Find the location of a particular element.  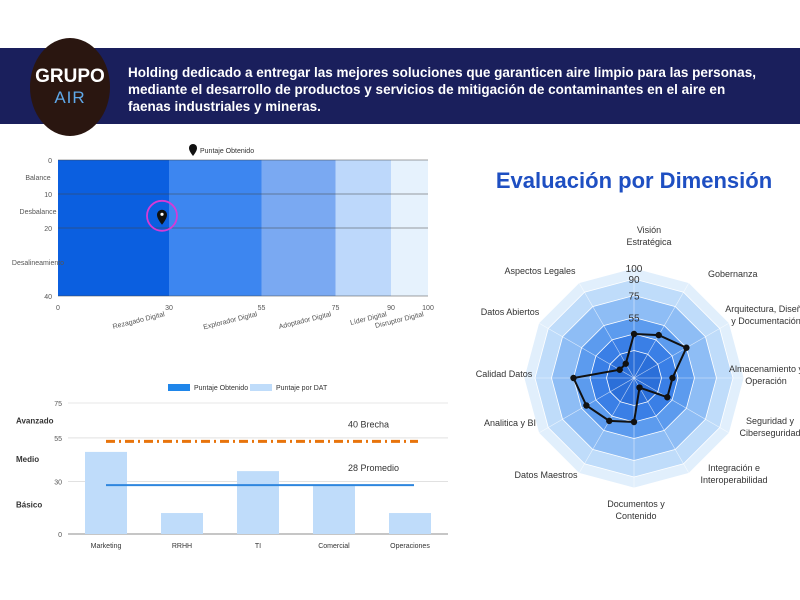

radar-axis-label-9: Calidad Datos is located at coordinates (504, 374).